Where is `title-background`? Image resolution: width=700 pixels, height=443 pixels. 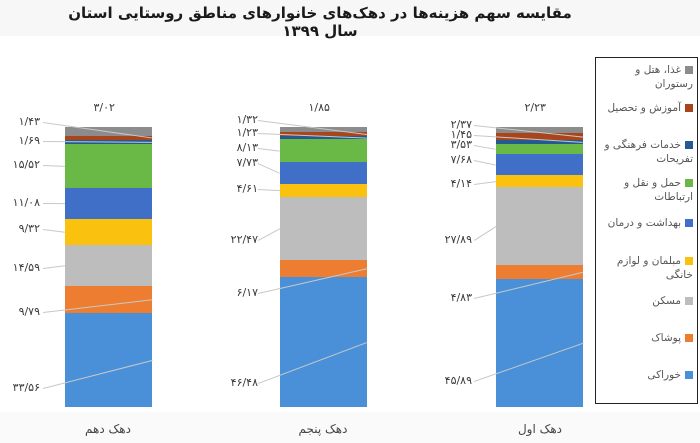
title-background is located at coordinates (350, 18).